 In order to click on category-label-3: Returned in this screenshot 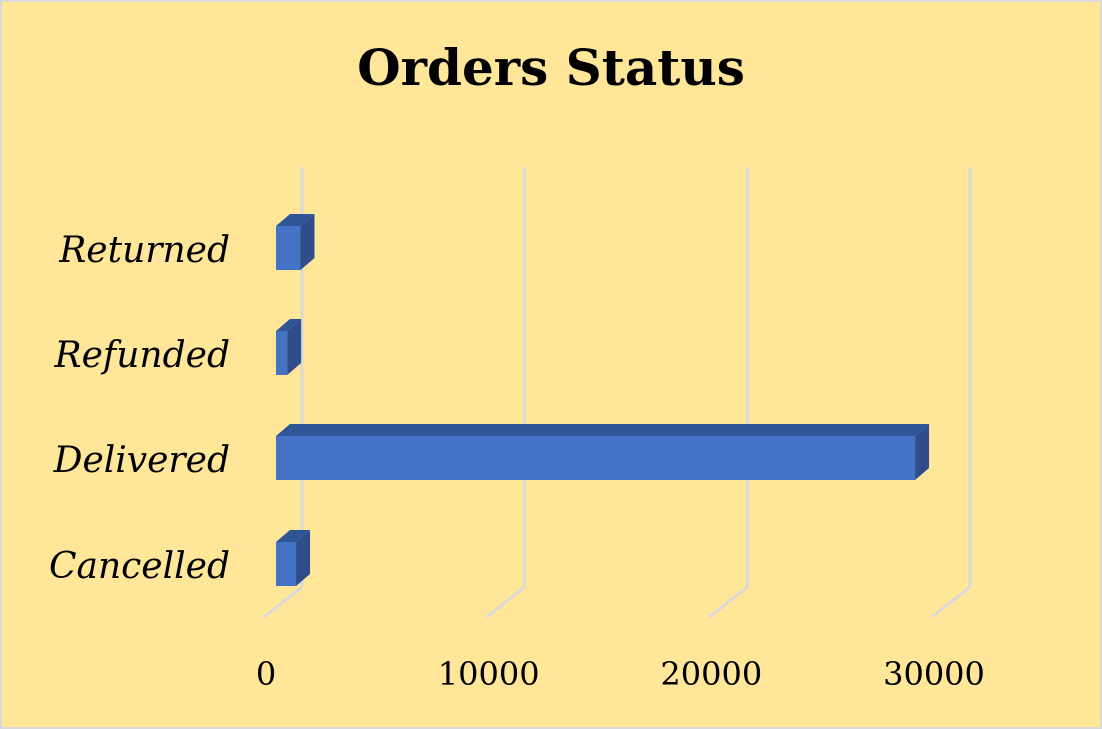, I will do `click(144, 250)`.